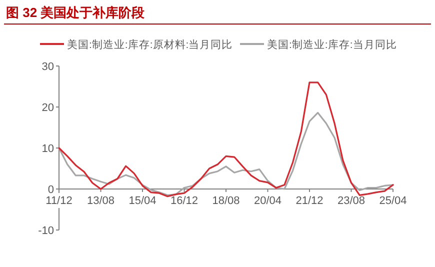 Image resolution: width=435 pixels, height=267 pixels. I want to click on y-tick-label: 30, so click(48, 67).